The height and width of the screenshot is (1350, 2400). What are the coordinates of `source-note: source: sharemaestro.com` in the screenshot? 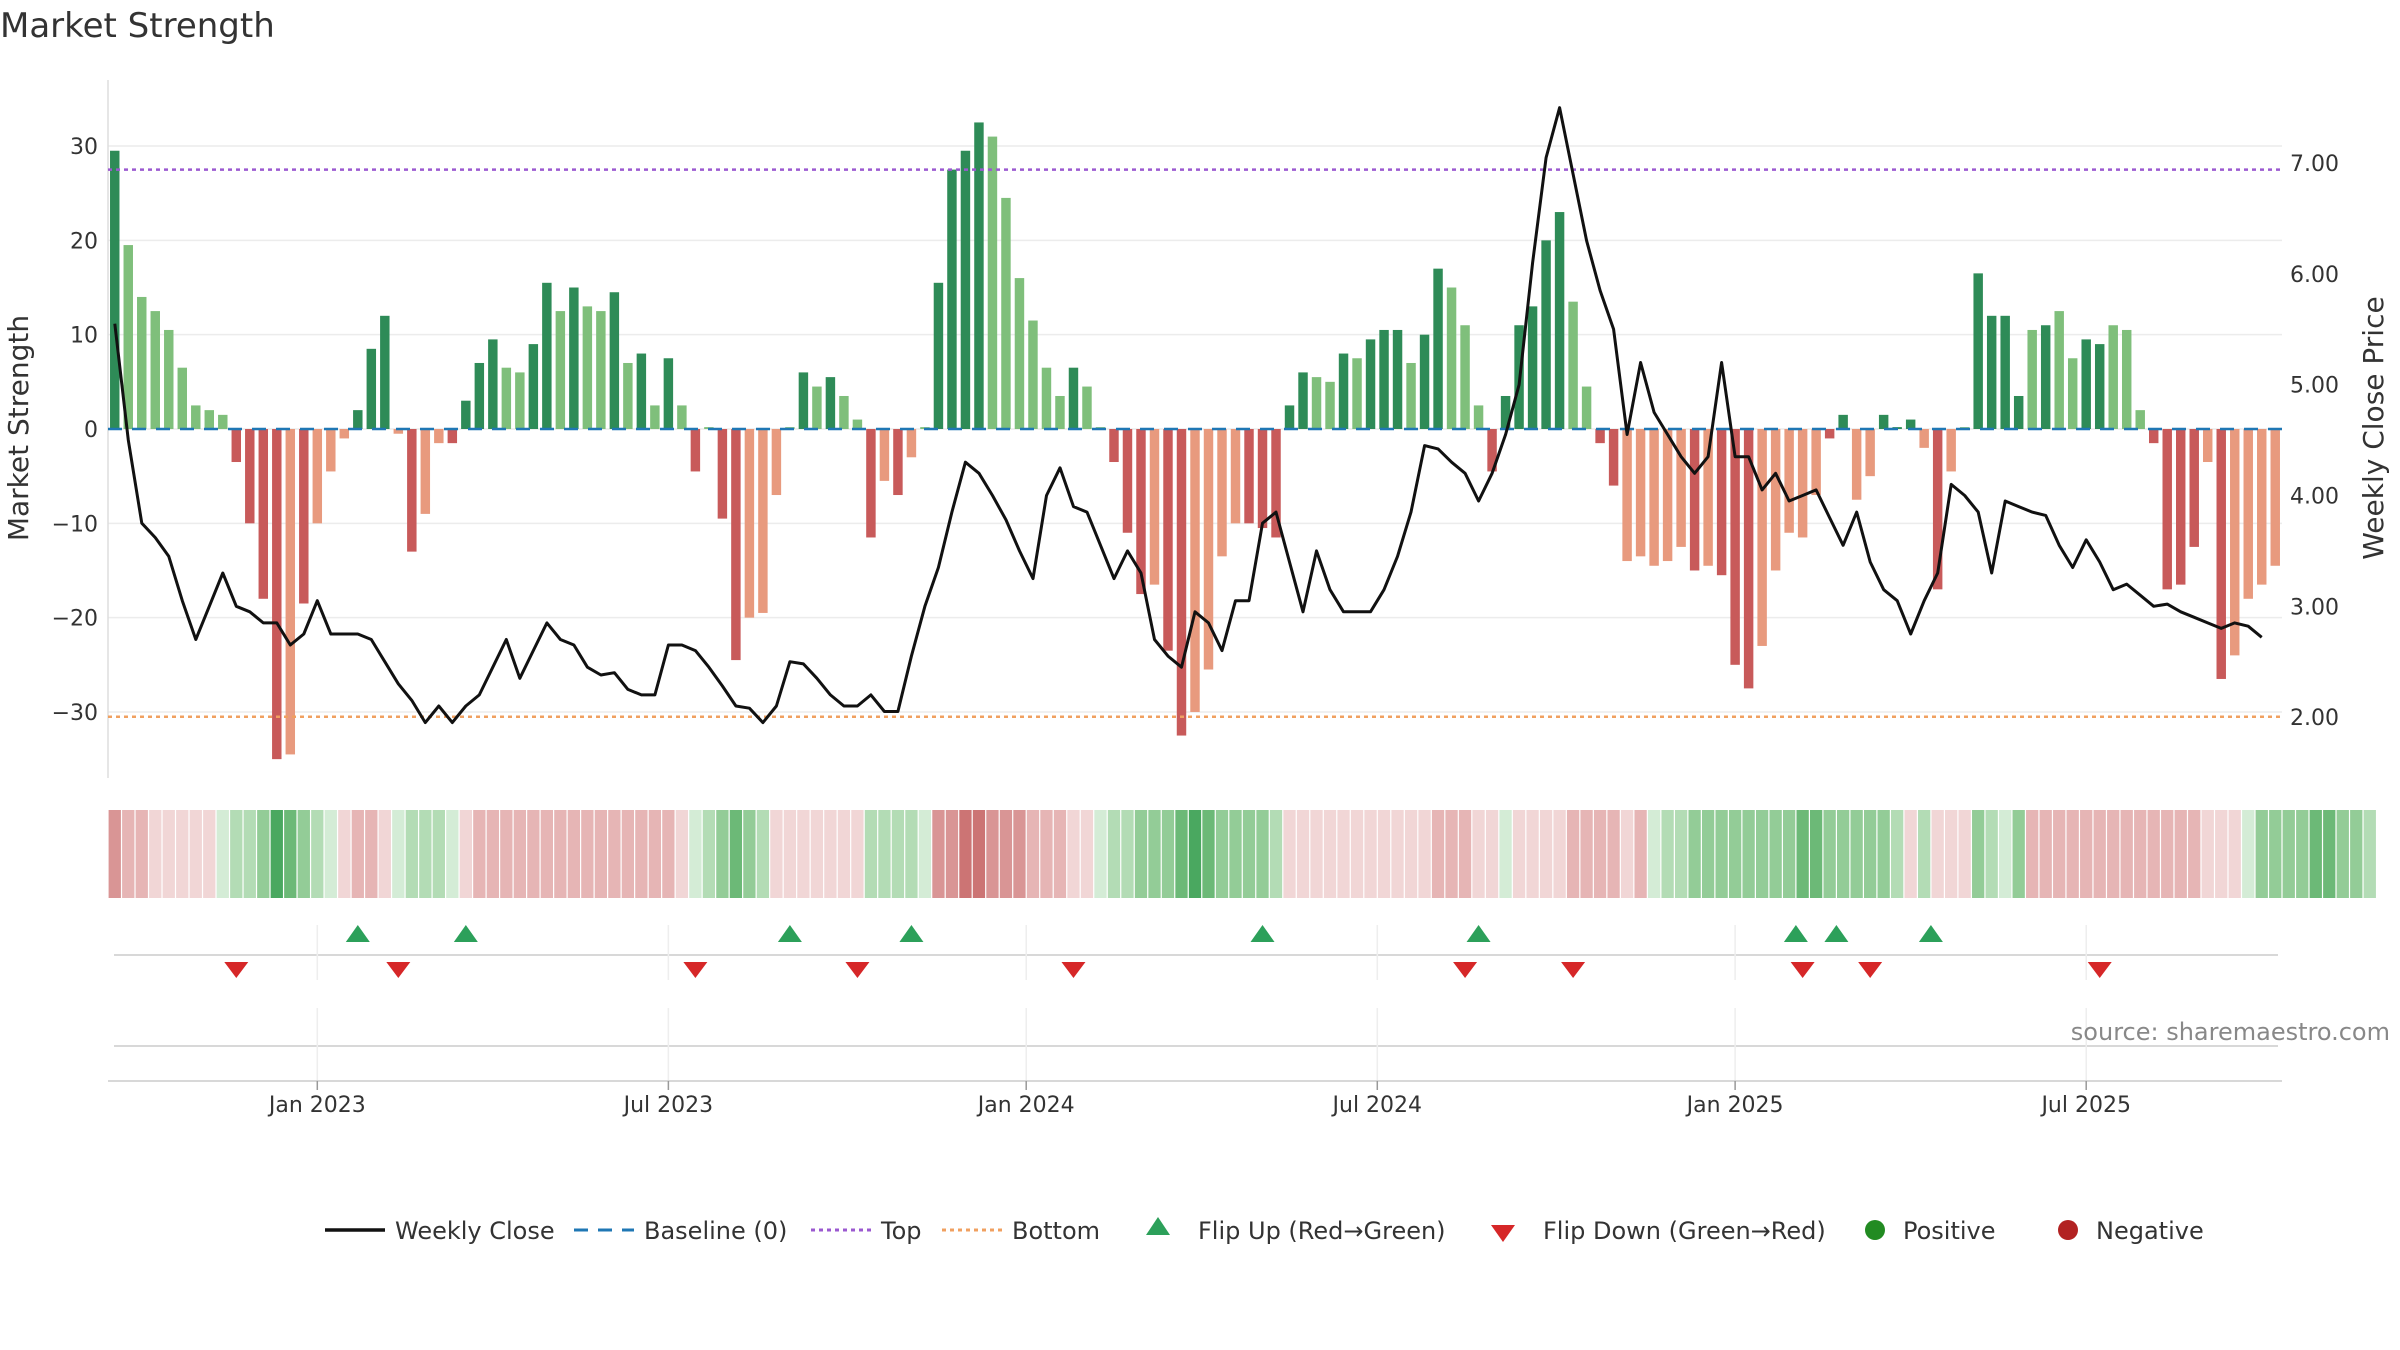 It's located at (2230, 1032).